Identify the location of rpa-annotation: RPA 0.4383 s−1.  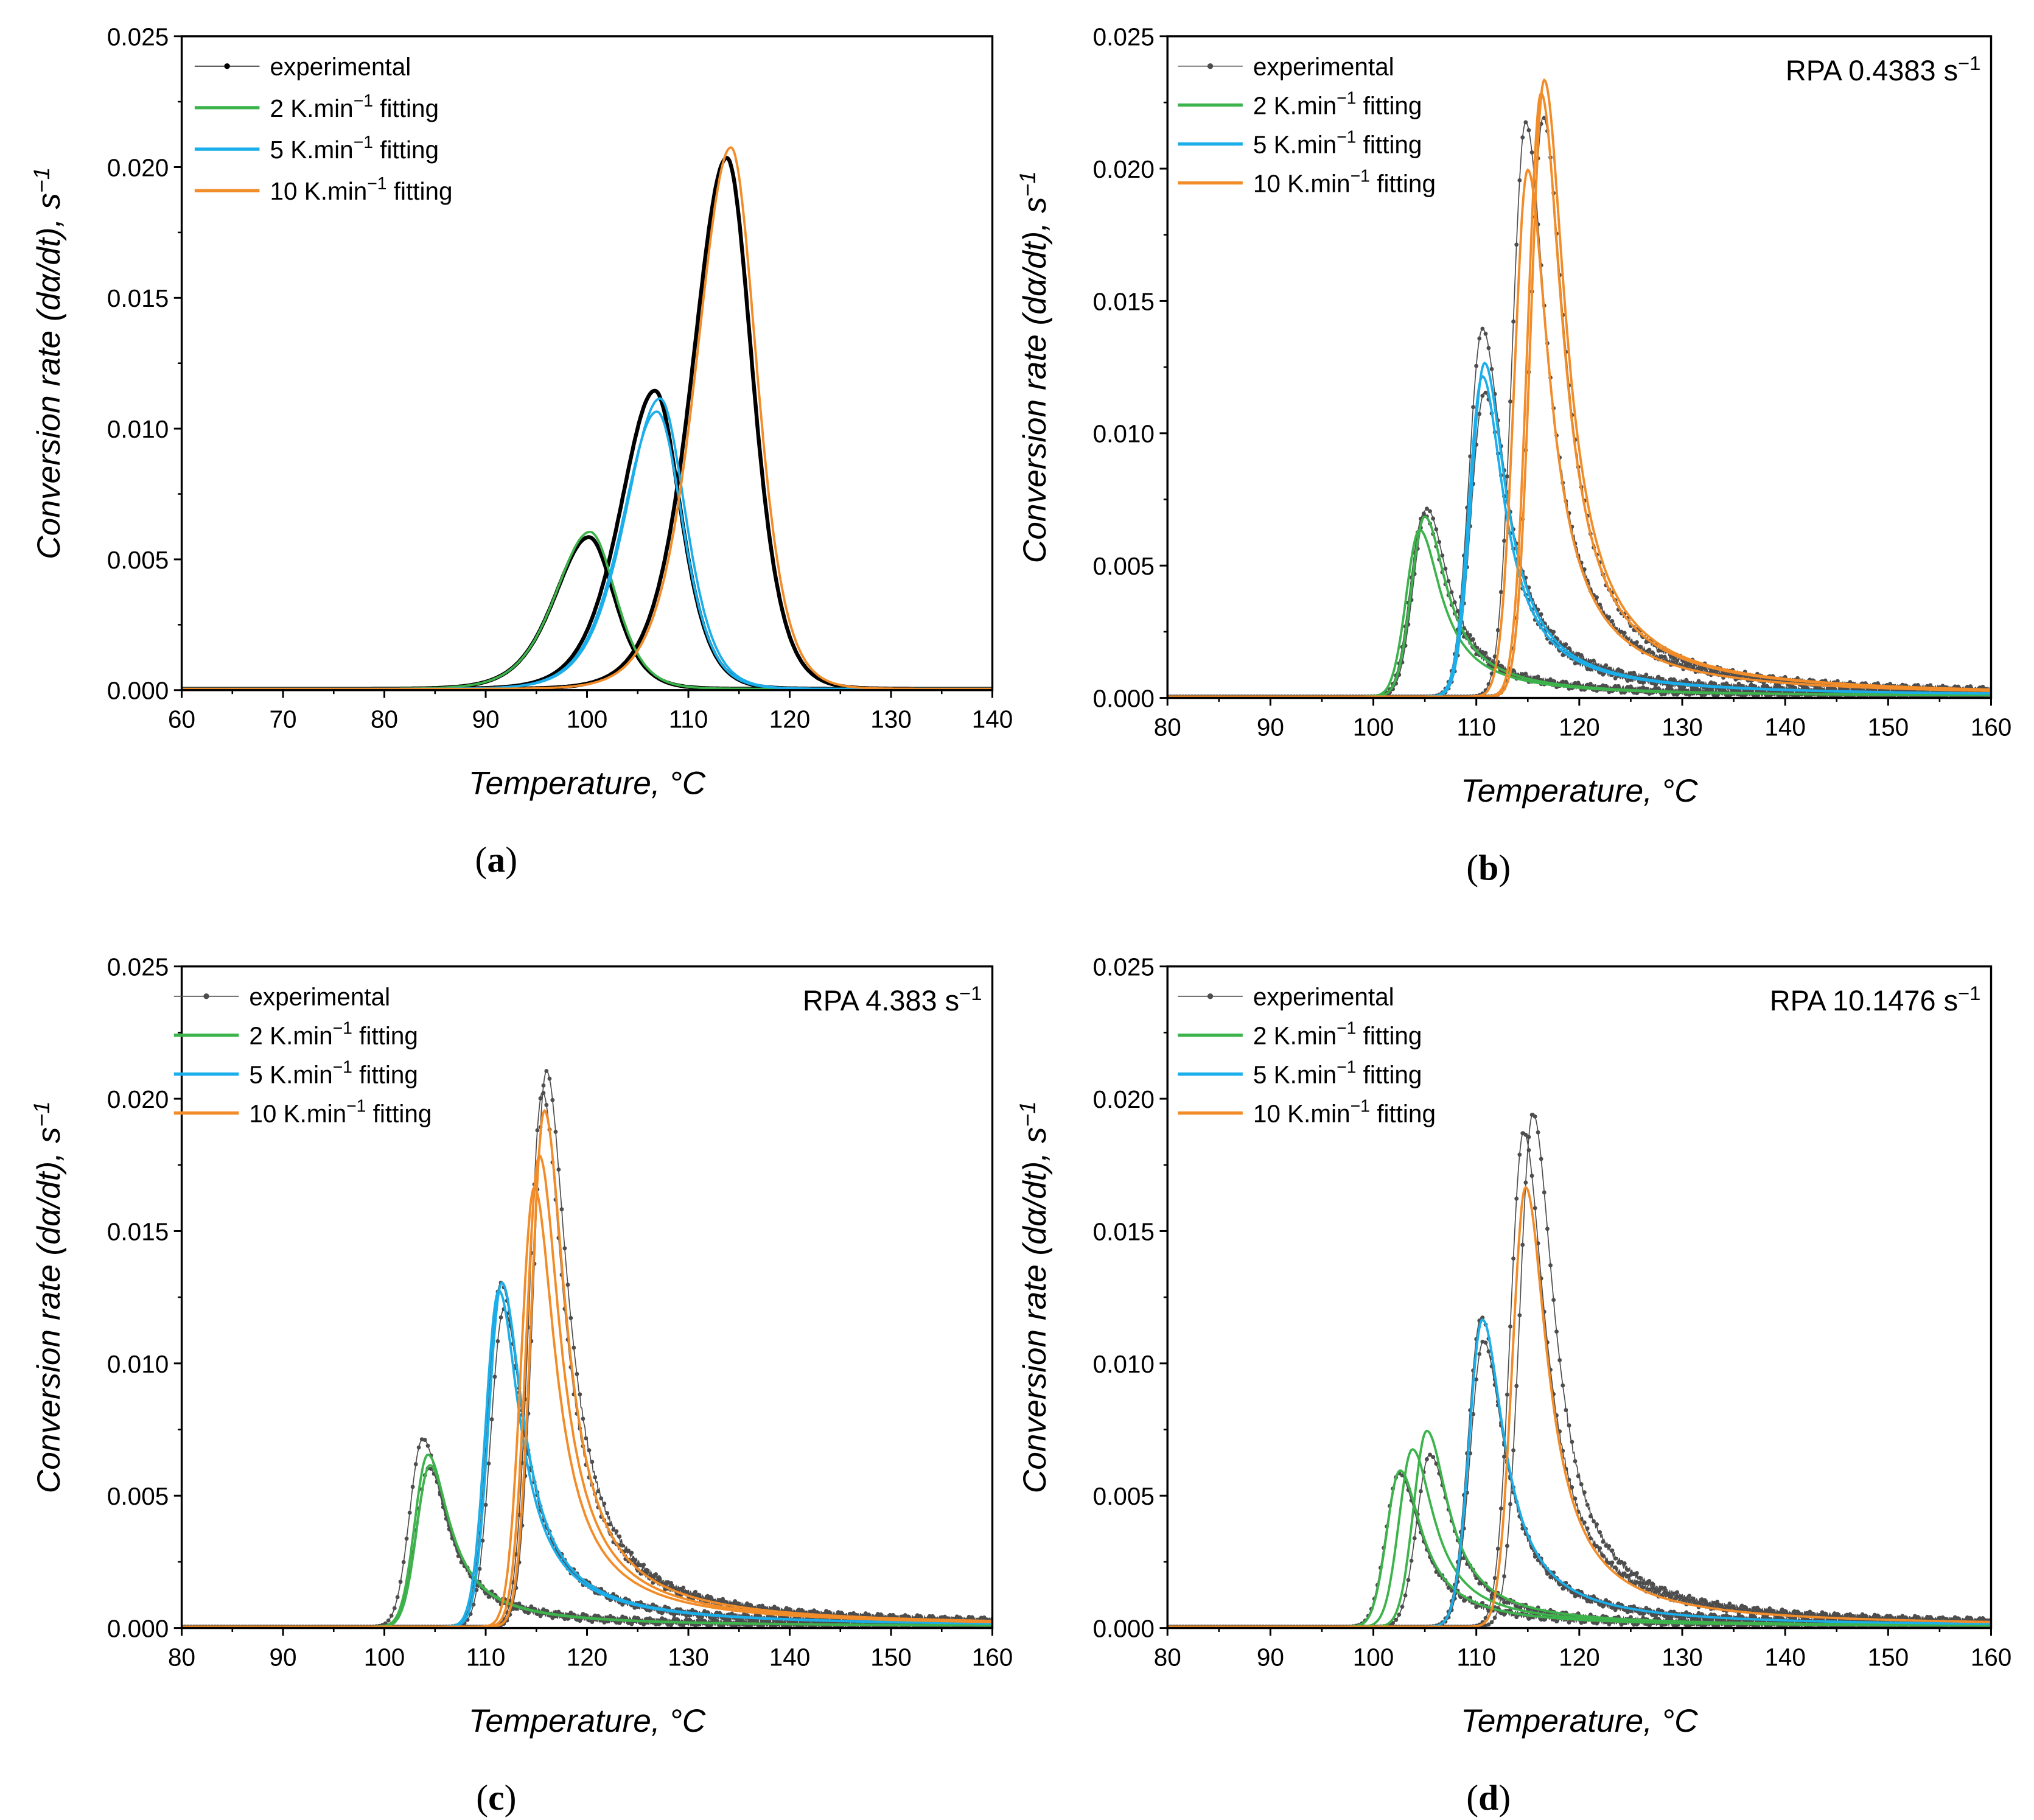
(1883, 69).